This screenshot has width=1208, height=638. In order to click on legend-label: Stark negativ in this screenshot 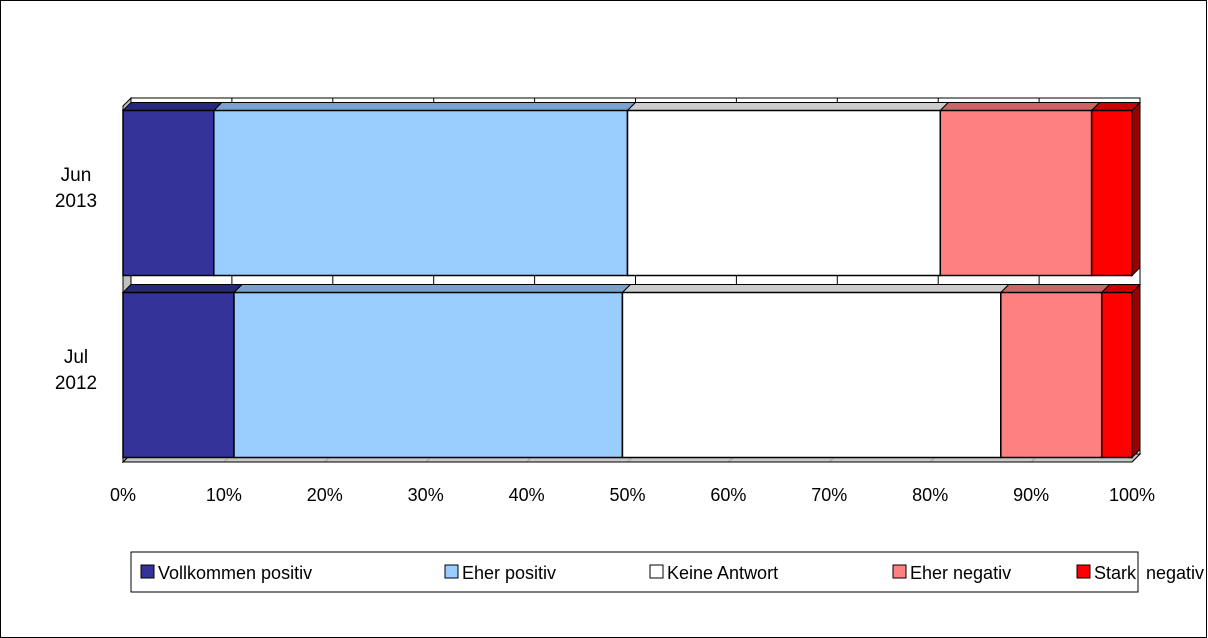, I will do `click(1149, 573)`.